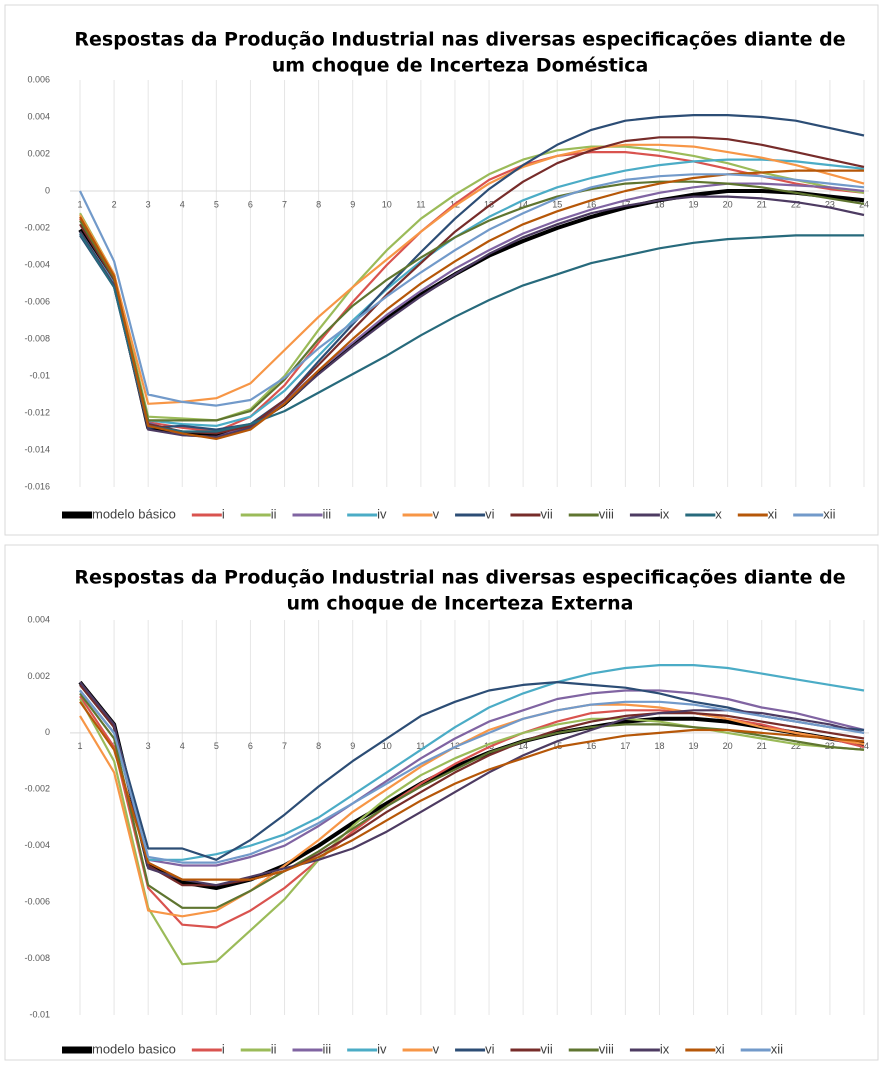  I want to click on legend-label: modelo básico, so click(134, 513).